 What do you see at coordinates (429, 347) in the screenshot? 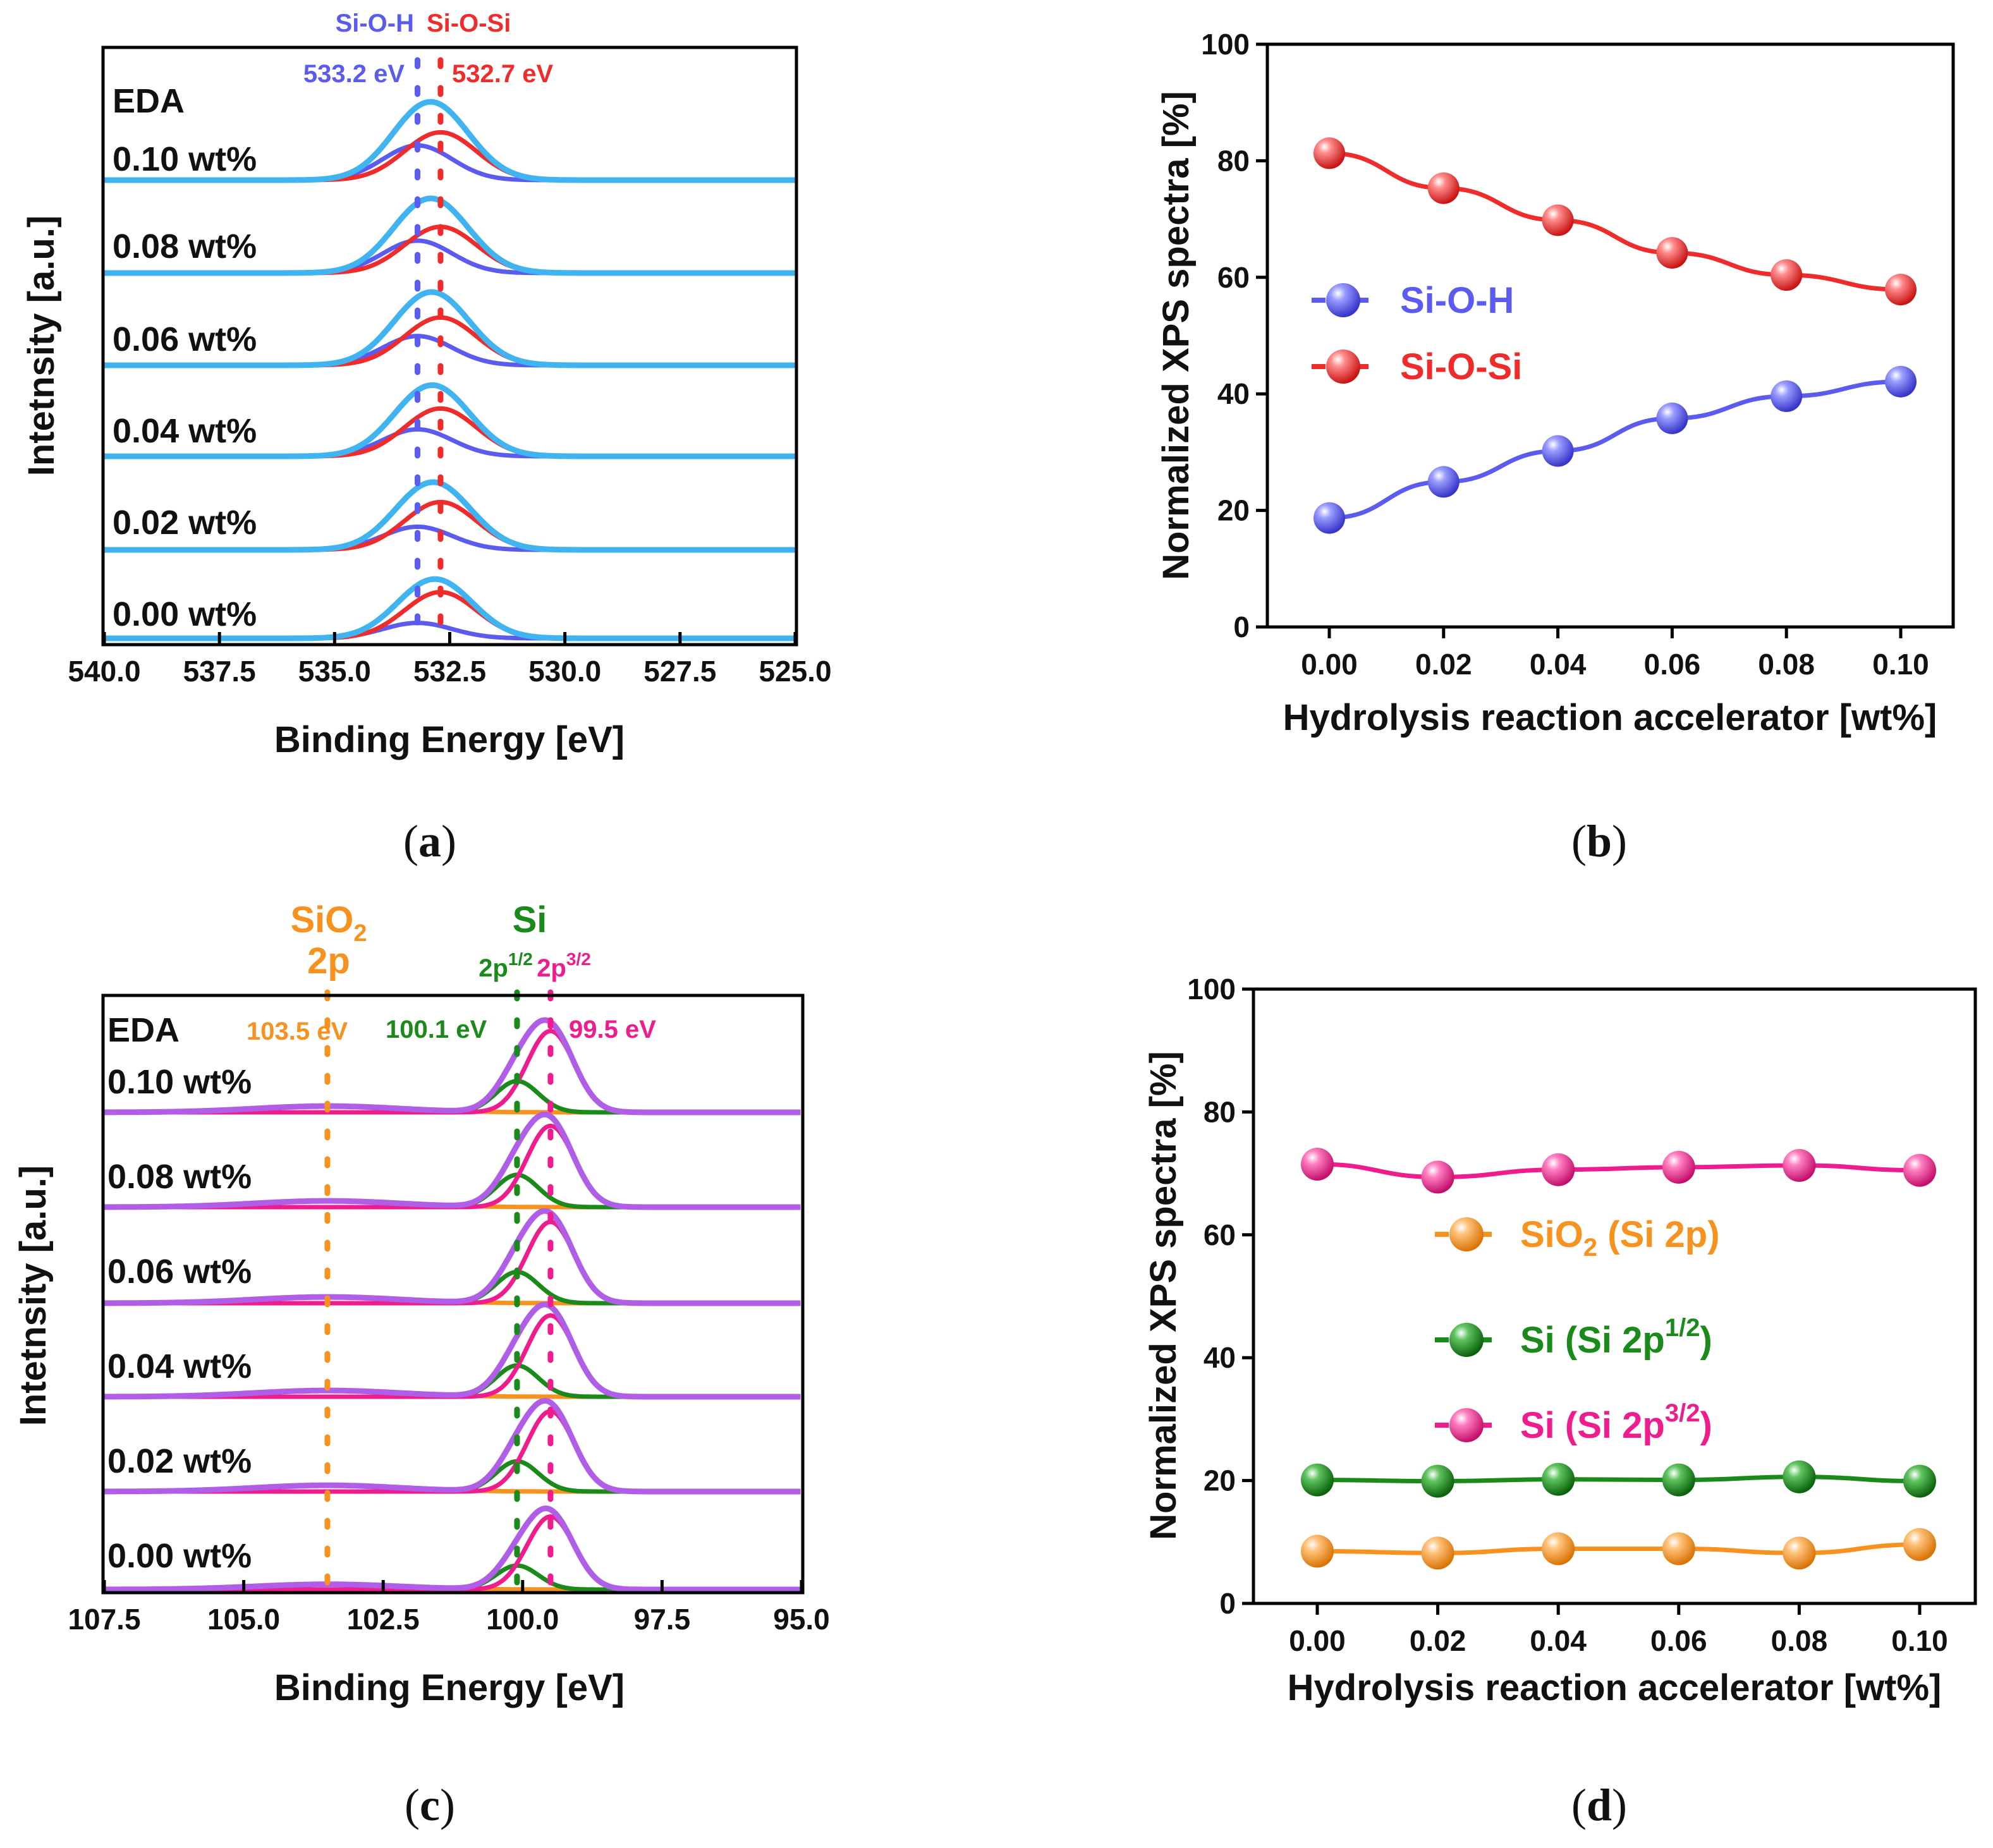
I see `a-peak-markers` at bounding box center [429, 347].